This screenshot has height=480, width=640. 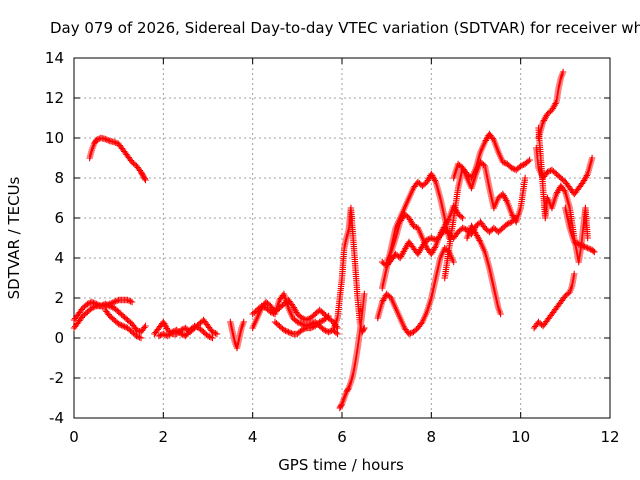 What do you see at coordinates (341, 465) in the screenshot?
I see `x-axis-label: GPS time / hours` at bounding box center [341, 465].